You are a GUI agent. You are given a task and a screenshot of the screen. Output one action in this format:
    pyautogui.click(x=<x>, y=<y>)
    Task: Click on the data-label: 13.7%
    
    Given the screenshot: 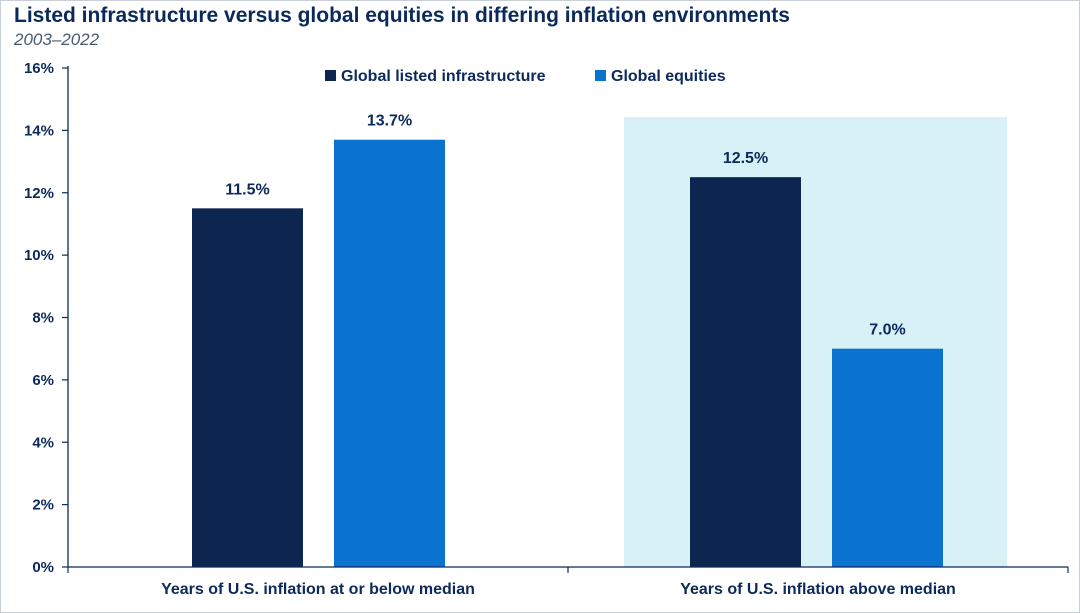 What is the action you would take?
    pyautogui.click(x=389, y=121)
    